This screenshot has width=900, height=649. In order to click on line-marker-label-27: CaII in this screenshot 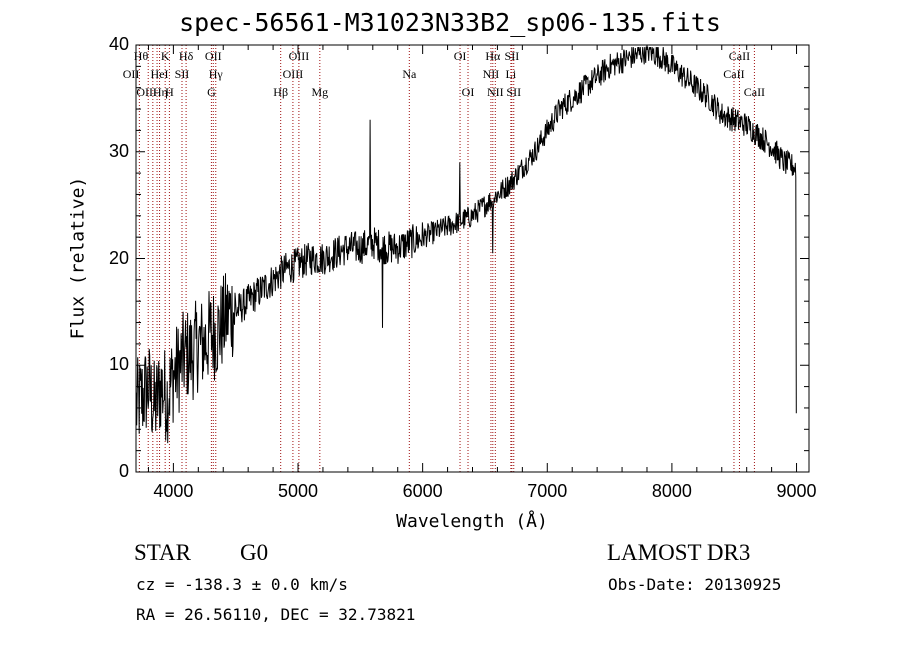, I will do `click(754, 92)`.